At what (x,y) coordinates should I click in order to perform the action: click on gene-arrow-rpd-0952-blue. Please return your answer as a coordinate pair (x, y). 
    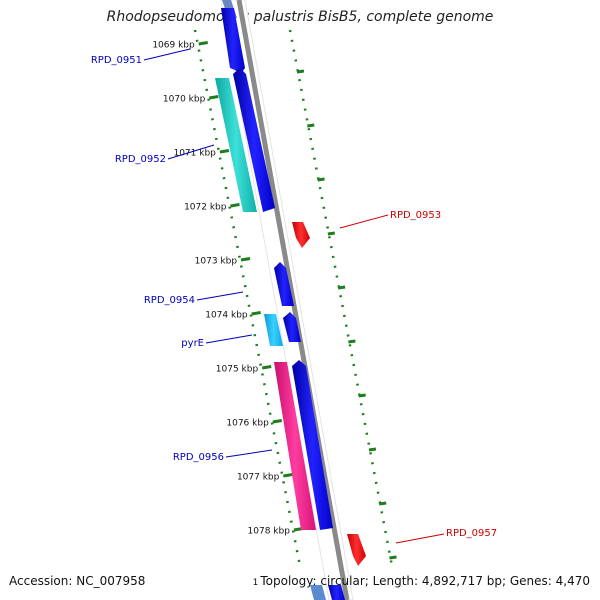
    Looking at the image, I should click on (254, 140).